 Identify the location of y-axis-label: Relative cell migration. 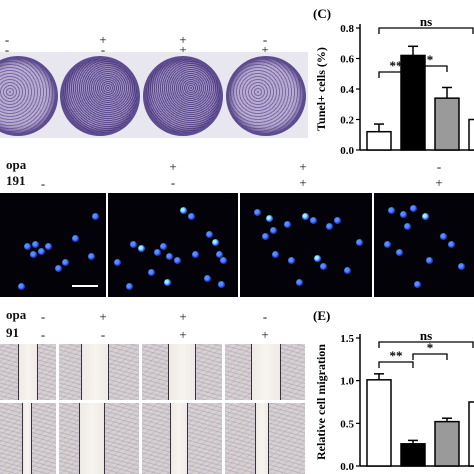
(321, 402).